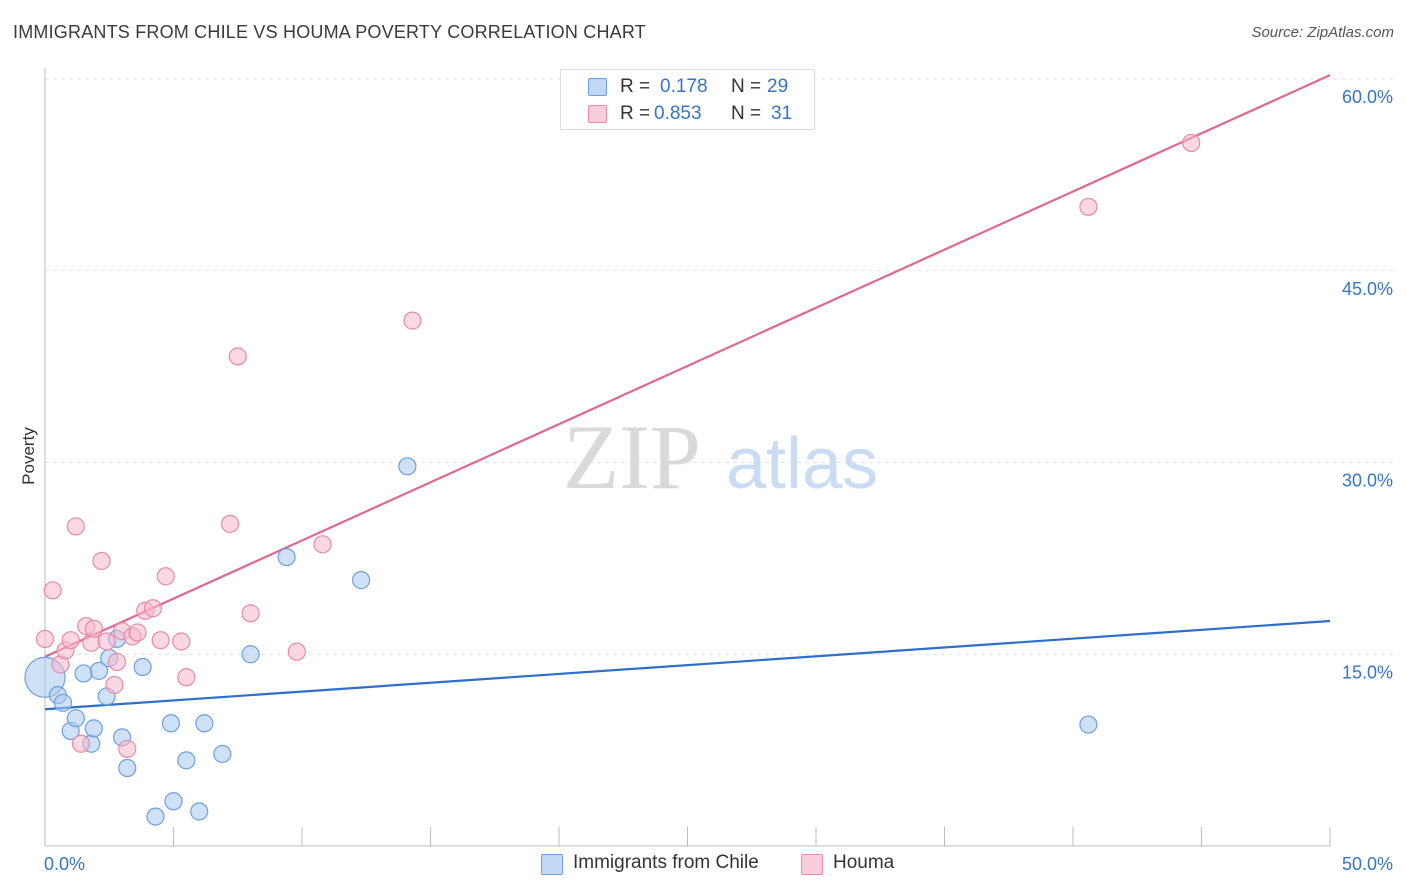  I want to click on y-tick-label: 45.0%, so click(1367, 289).